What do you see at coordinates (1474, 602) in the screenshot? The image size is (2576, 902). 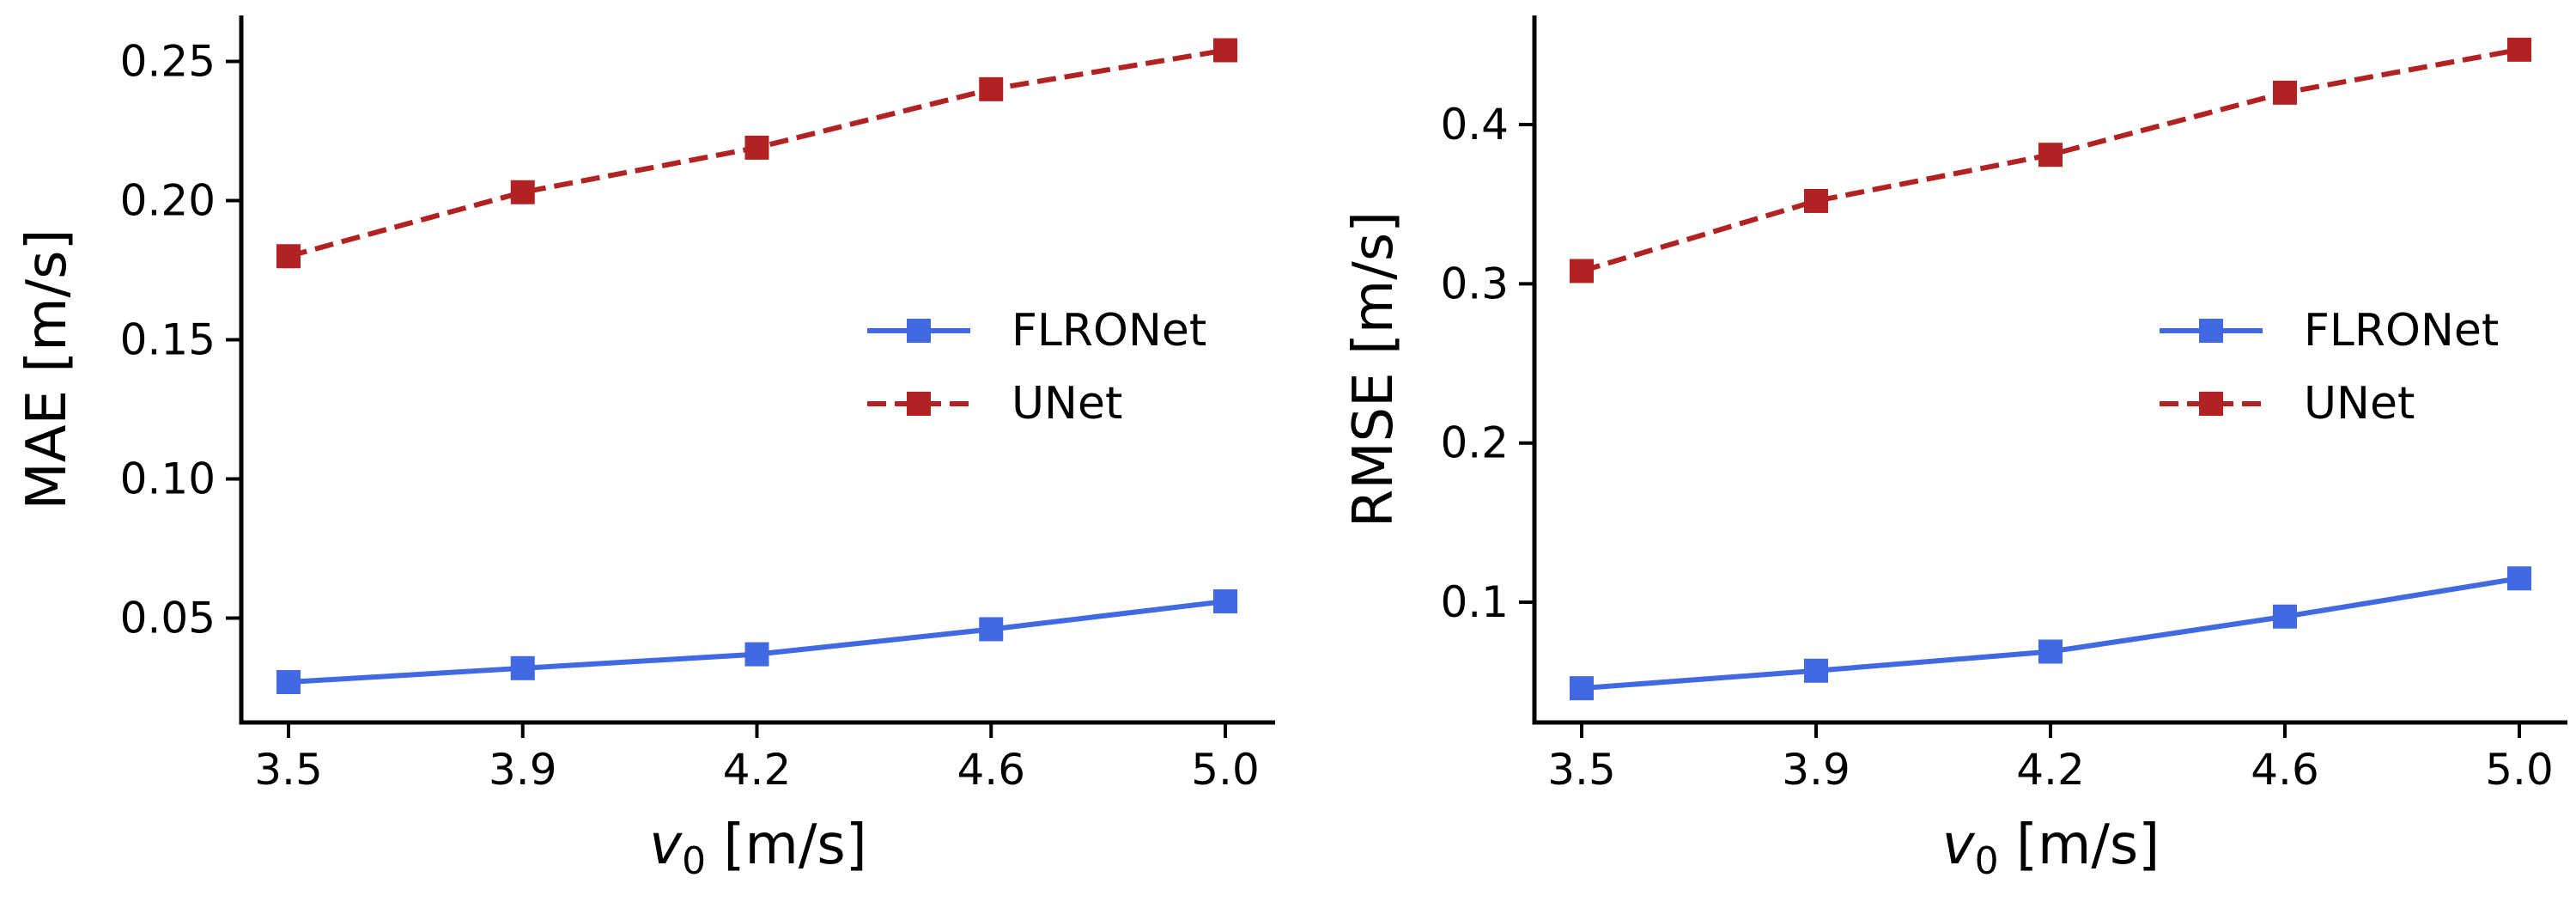 I see `y-tick-label: 0.1` at bounding box center [1474, 602].